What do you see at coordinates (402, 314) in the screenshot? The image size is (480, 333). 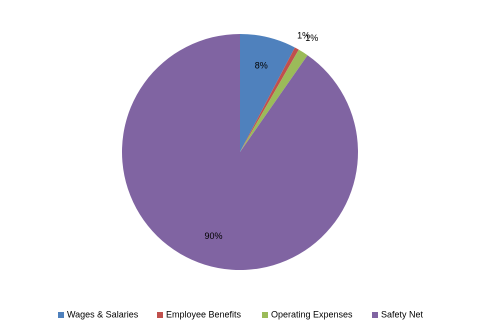 I see `legend-label: Safety Net` at bounding box center [402, 314].